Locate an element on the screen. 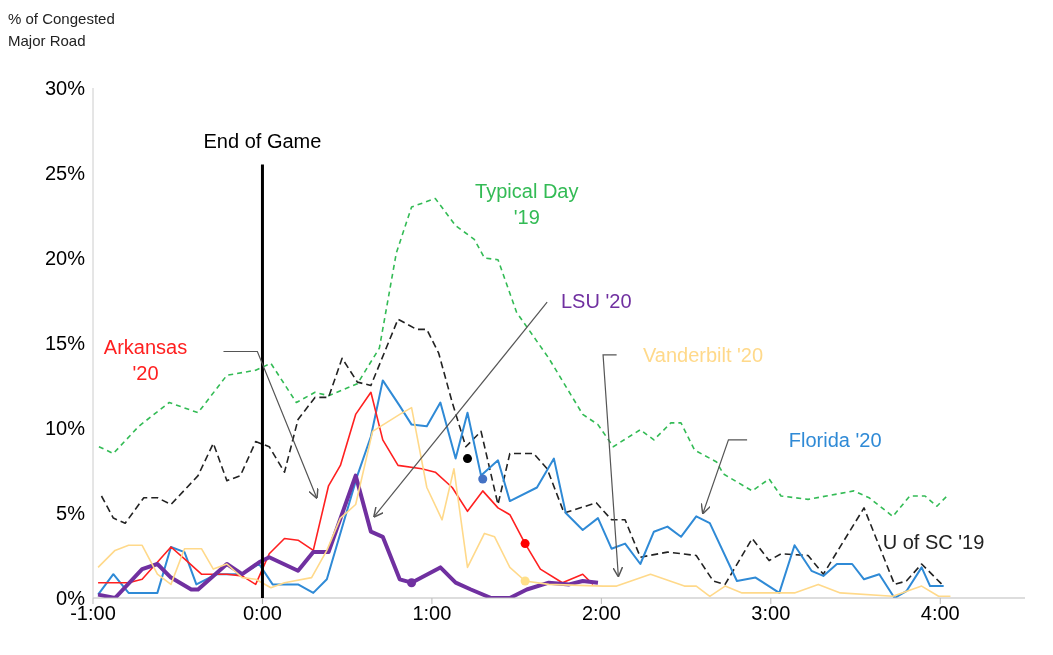  text: LSU '20 is located at coordinates (596, 300).